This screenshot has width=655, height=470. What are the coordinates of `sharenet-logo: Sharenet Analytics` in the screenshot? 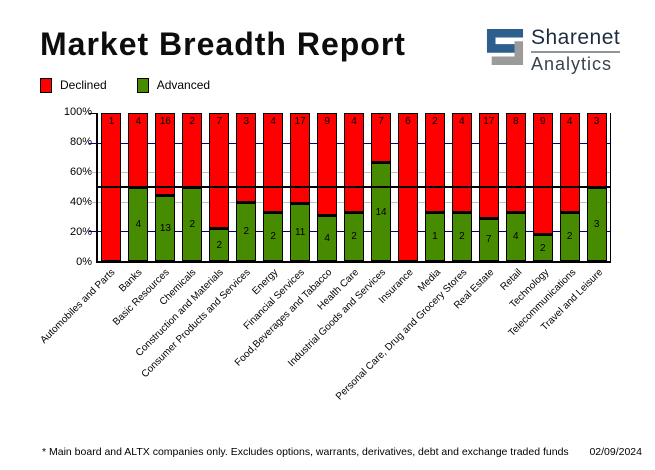 It's located at (553, 50).